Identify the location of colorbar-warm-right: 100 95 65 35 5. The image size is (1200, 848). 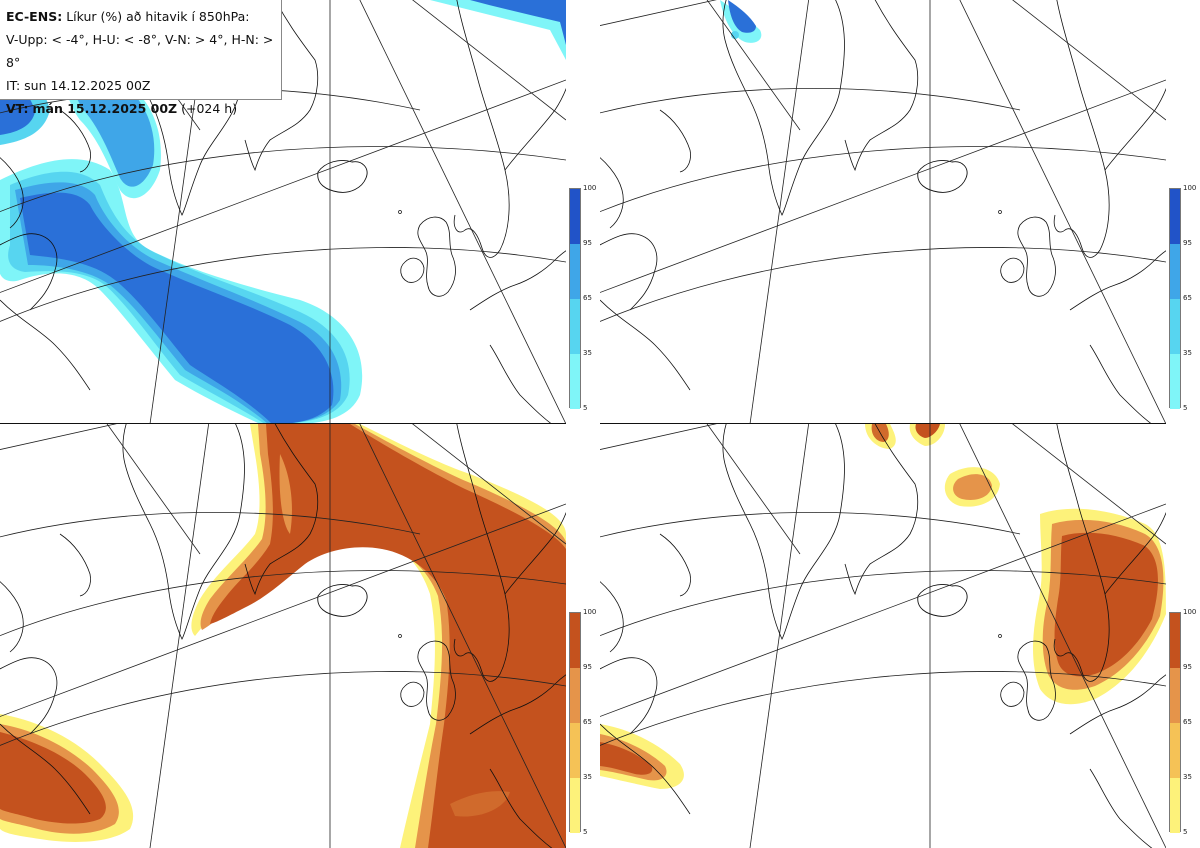
(1184, 722).